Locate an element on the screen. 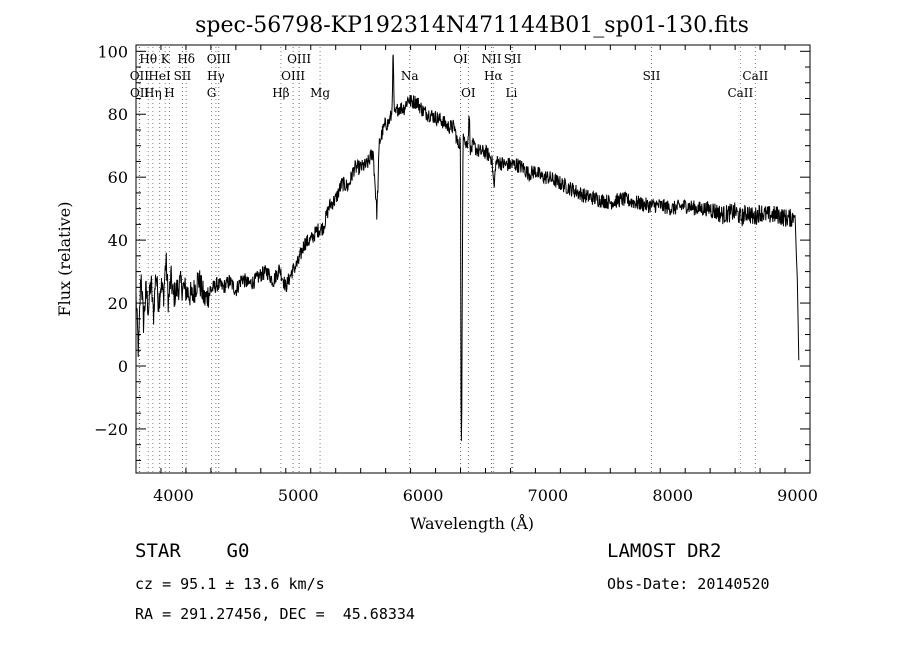  x-tick-label: 7000 is located at coordinates (548, 495).